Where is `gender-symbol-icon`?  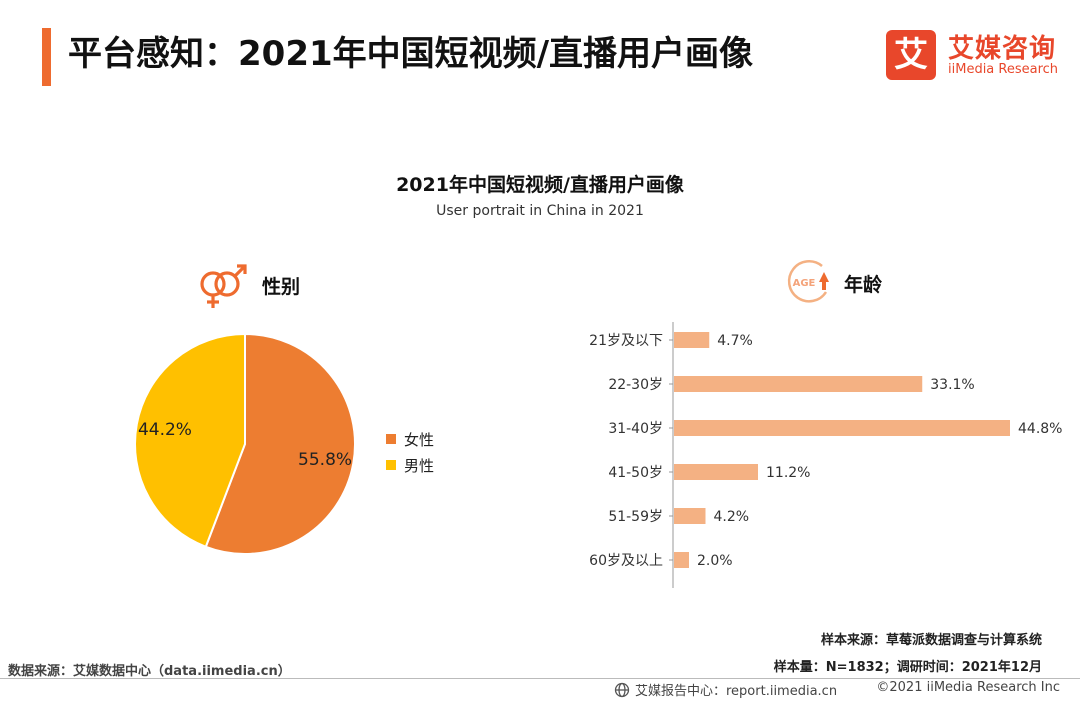 gender-symbol-icon is located at coordinates (223, 286).